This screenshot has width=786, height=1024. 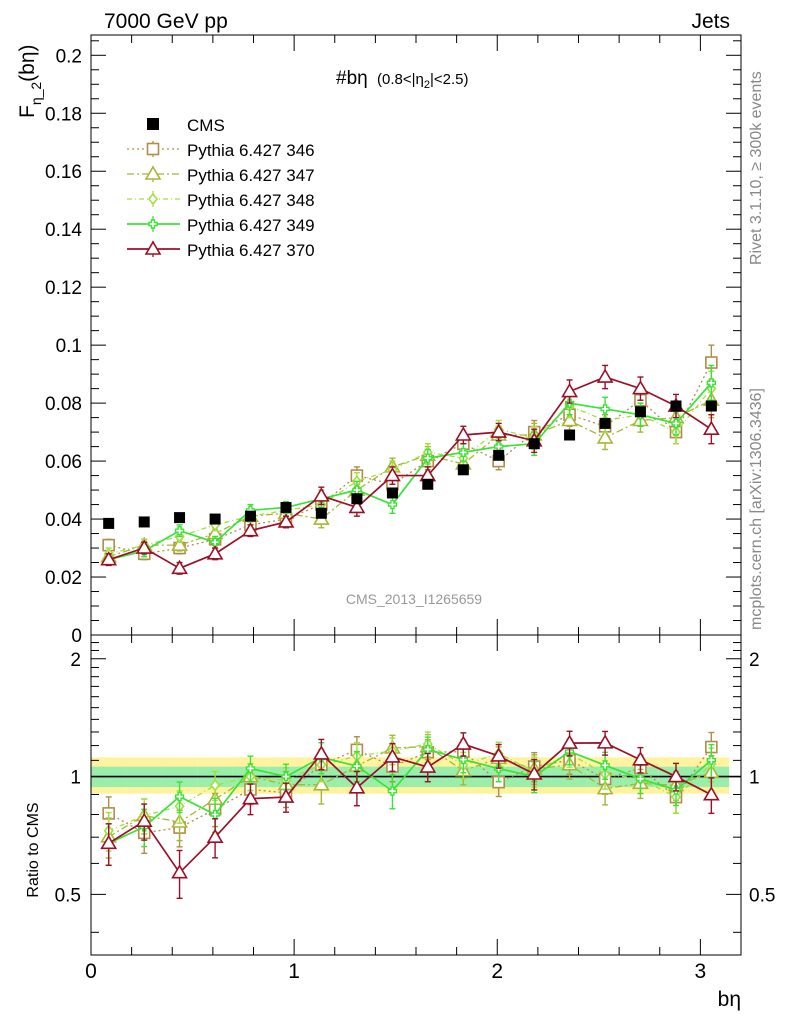 What do you see at coordinates (63, 462) in the screenshot?
I see `main-y-tick-label: 0.06` at bounding box center [63, 462].